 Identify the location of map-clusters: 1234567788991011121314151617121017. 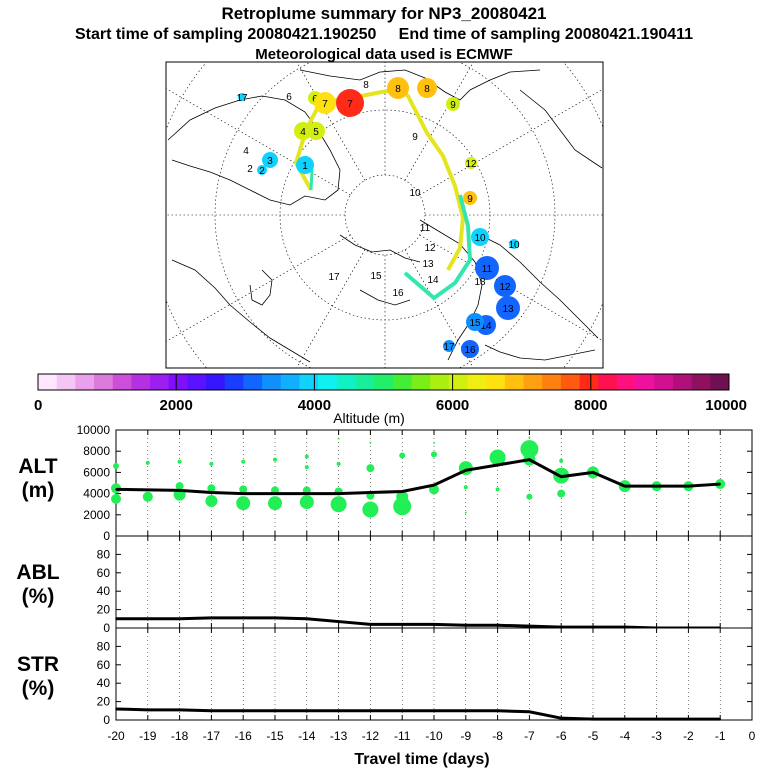
(378, 217).